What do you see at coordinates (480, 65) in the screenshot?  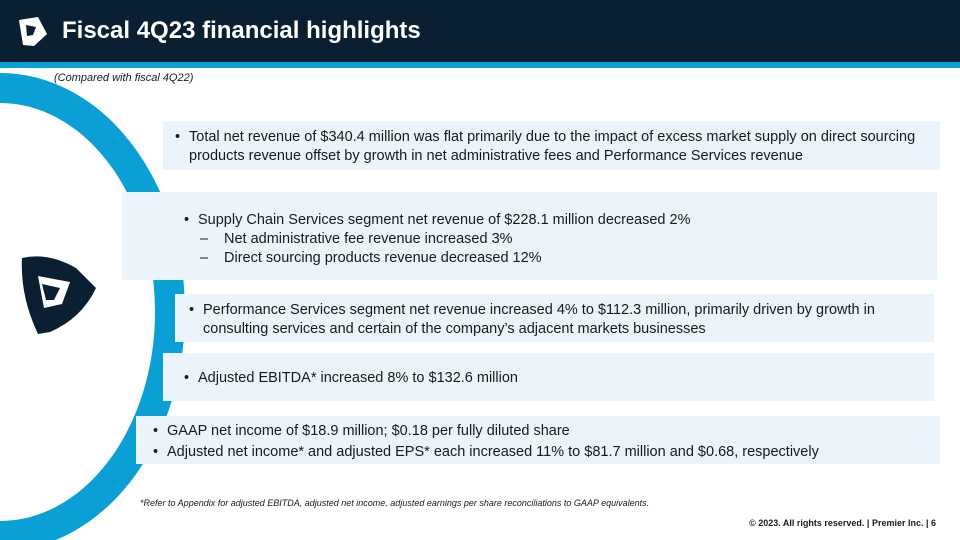 I see `header-stripe` at bounding box center [480, 65].